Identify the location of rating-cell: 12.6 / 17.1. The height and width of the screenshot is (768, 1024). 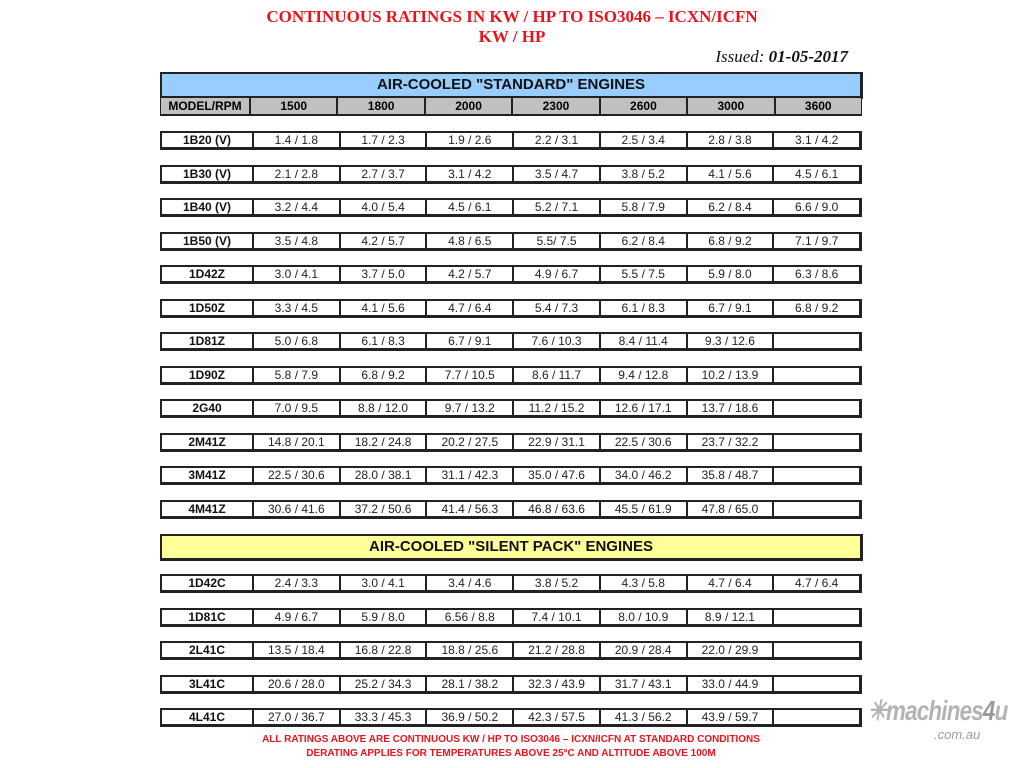
(642, 408).